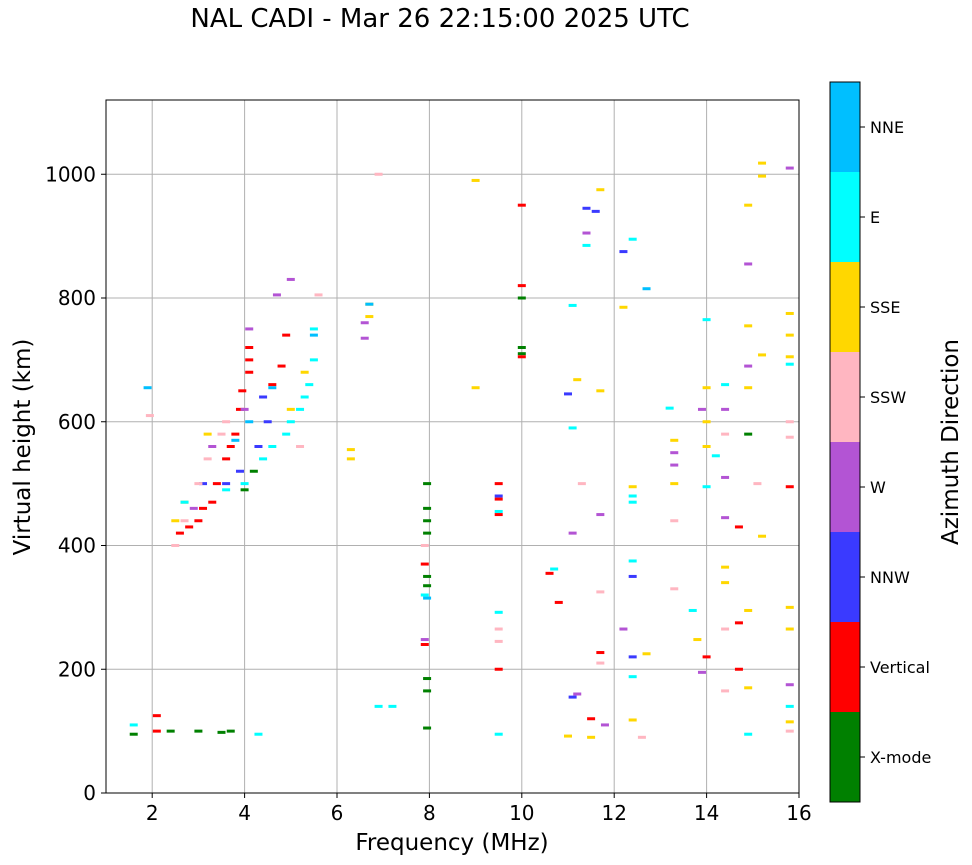  I want to click on chart-title: NAL CADI - Mar 26 22:15:00 2025 UTC, so click(440, 19).